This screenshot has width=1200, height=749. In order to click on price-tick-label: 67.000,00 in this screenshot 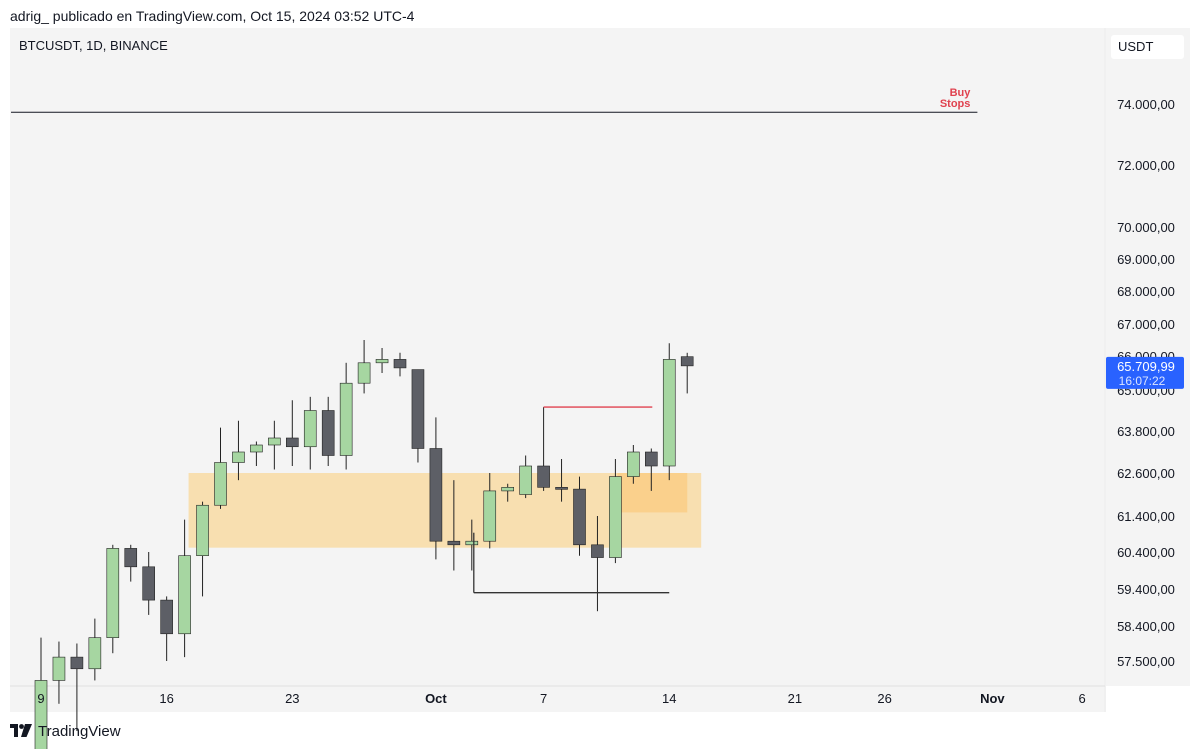, I will do `click(1146, 324)`.